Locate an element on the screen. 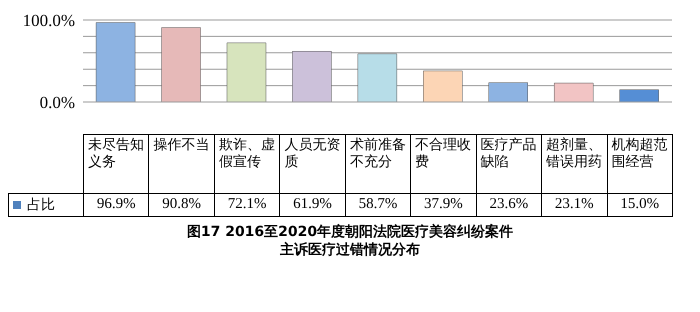 The image size is (700, 312). data-label: 23.6% is located at coordinates (509, 205).